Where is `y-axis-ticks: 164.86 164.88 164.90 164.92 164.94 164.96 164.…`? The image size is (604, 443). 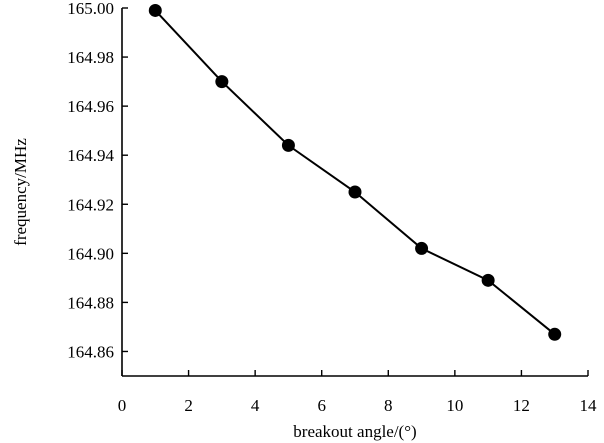
y-axis-ticks: 164.86 164.88 164.90 164.92 164.94 164.96 164.… is located at coordinates (97, 180).